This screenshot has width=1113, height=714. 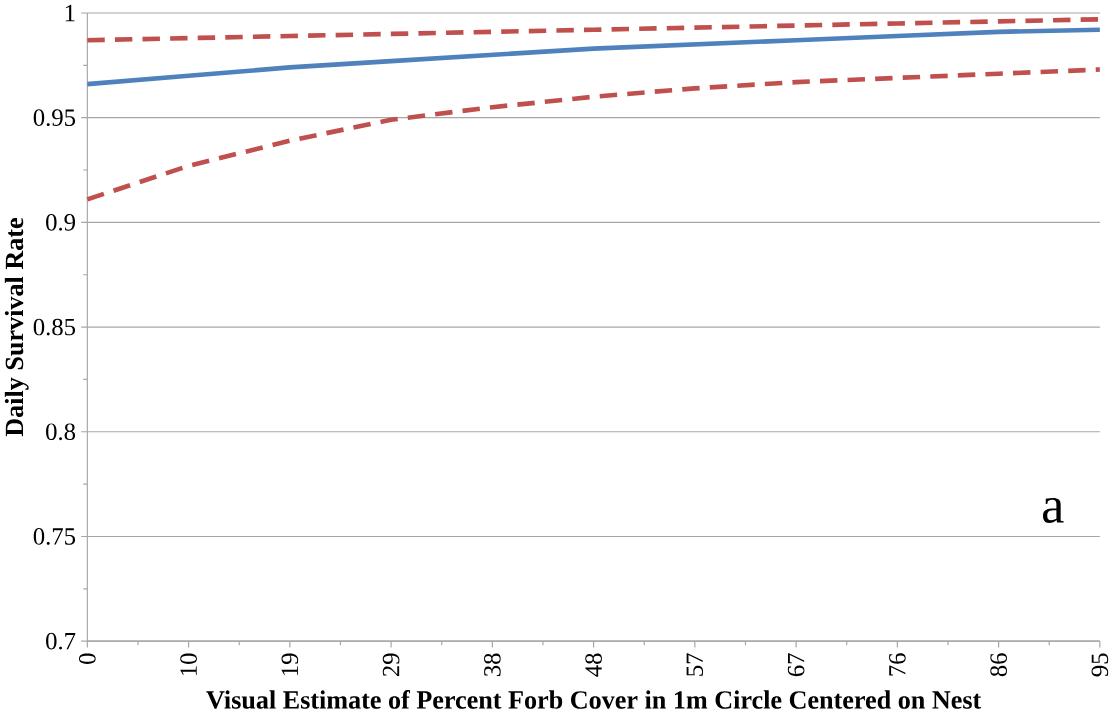 I want to click on x-tick-label: 10, so click(x=188, y=664).